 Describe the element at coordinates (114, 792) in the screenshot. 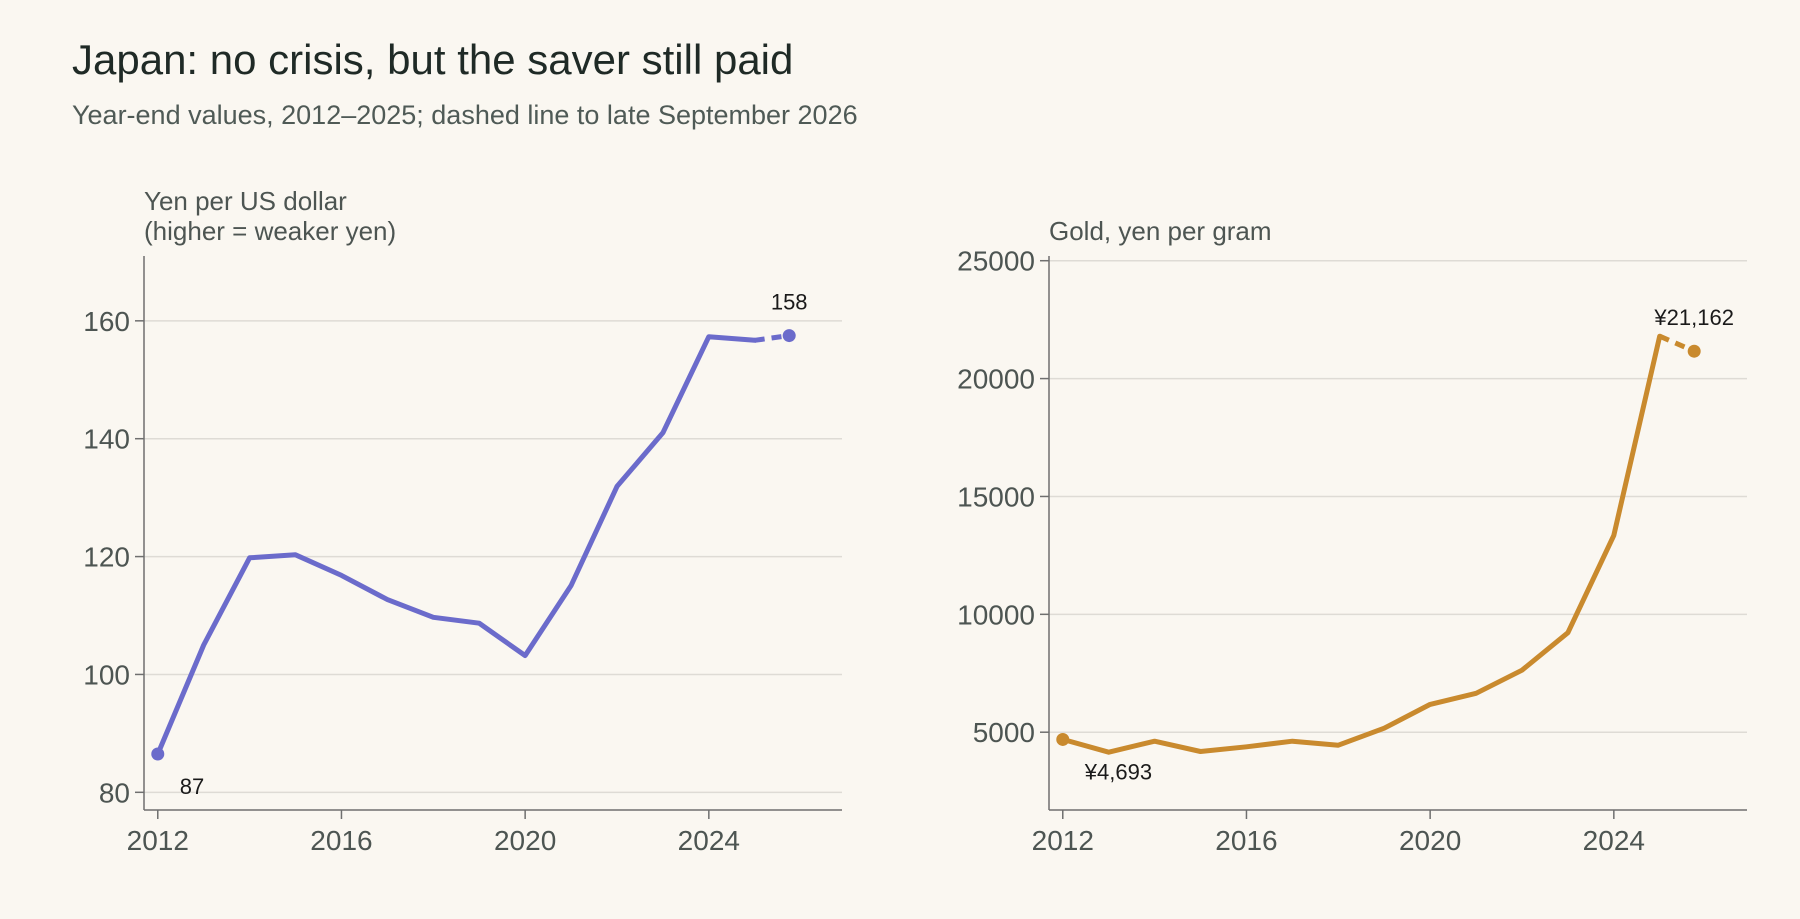

I see `y-tick-label: 80` at that location.